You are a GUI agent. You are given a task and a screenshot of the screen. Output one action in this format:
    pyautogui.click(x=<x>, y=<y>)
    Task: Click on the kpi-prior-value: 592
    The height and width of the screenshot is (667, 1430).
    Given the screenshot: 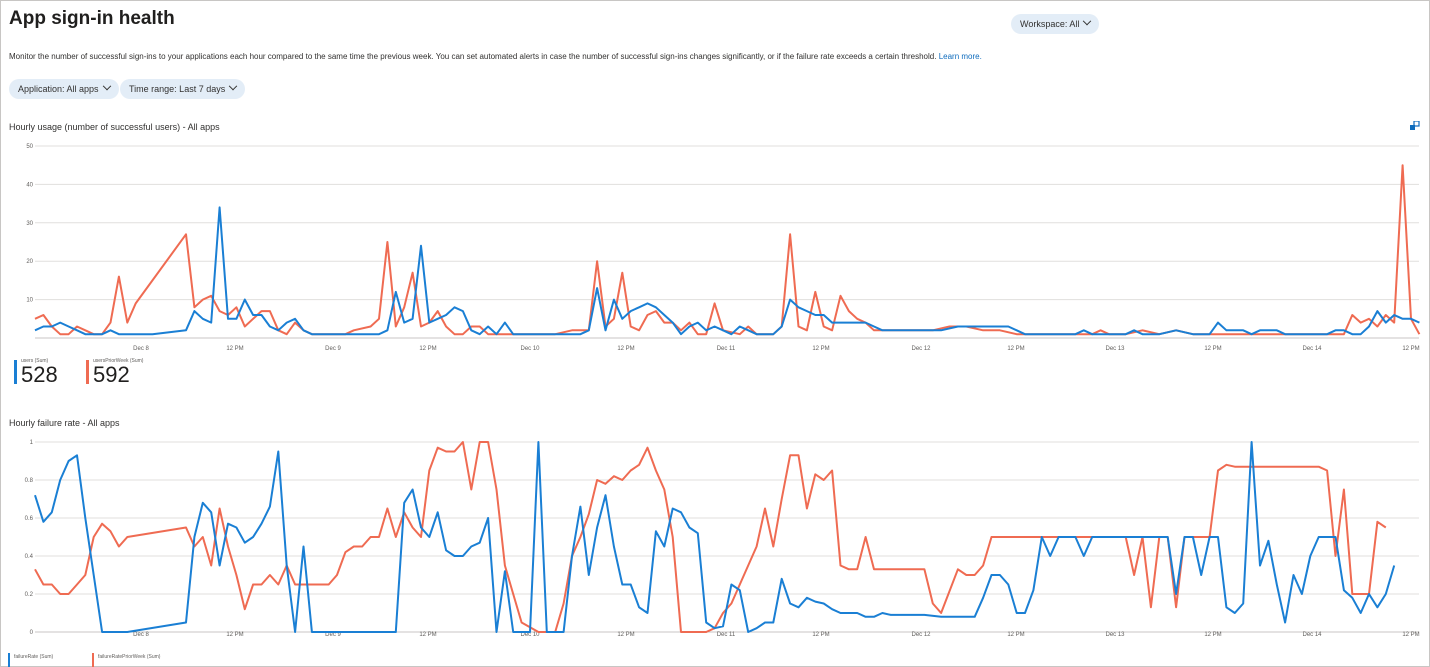 What is the action you would take?
    pyautogui.click(x=111, y=374)
    